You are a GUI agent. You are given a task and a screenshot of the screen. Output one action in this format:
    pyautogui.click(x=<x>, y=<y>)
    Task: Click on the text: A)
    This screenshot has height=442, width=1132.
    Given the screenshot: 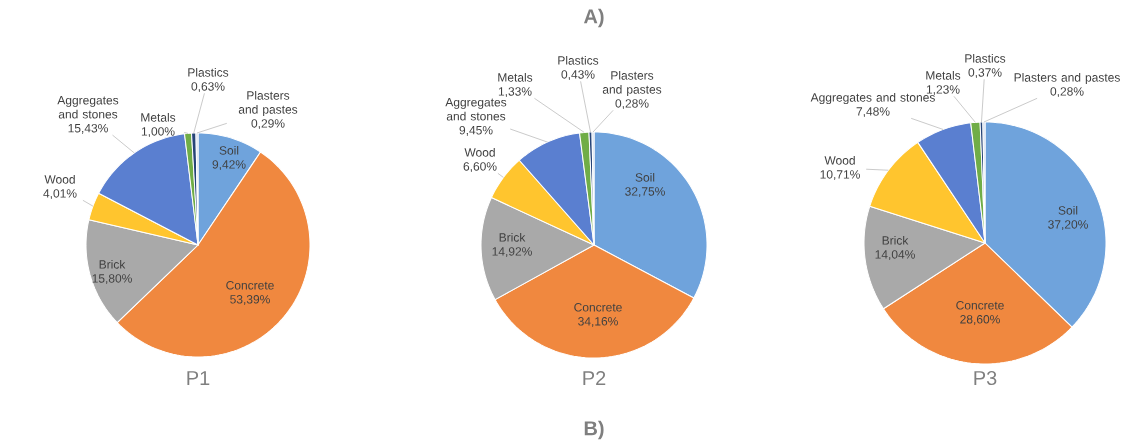 What is the action you would take?
    pyautogui.click(x=593, y=18)
    